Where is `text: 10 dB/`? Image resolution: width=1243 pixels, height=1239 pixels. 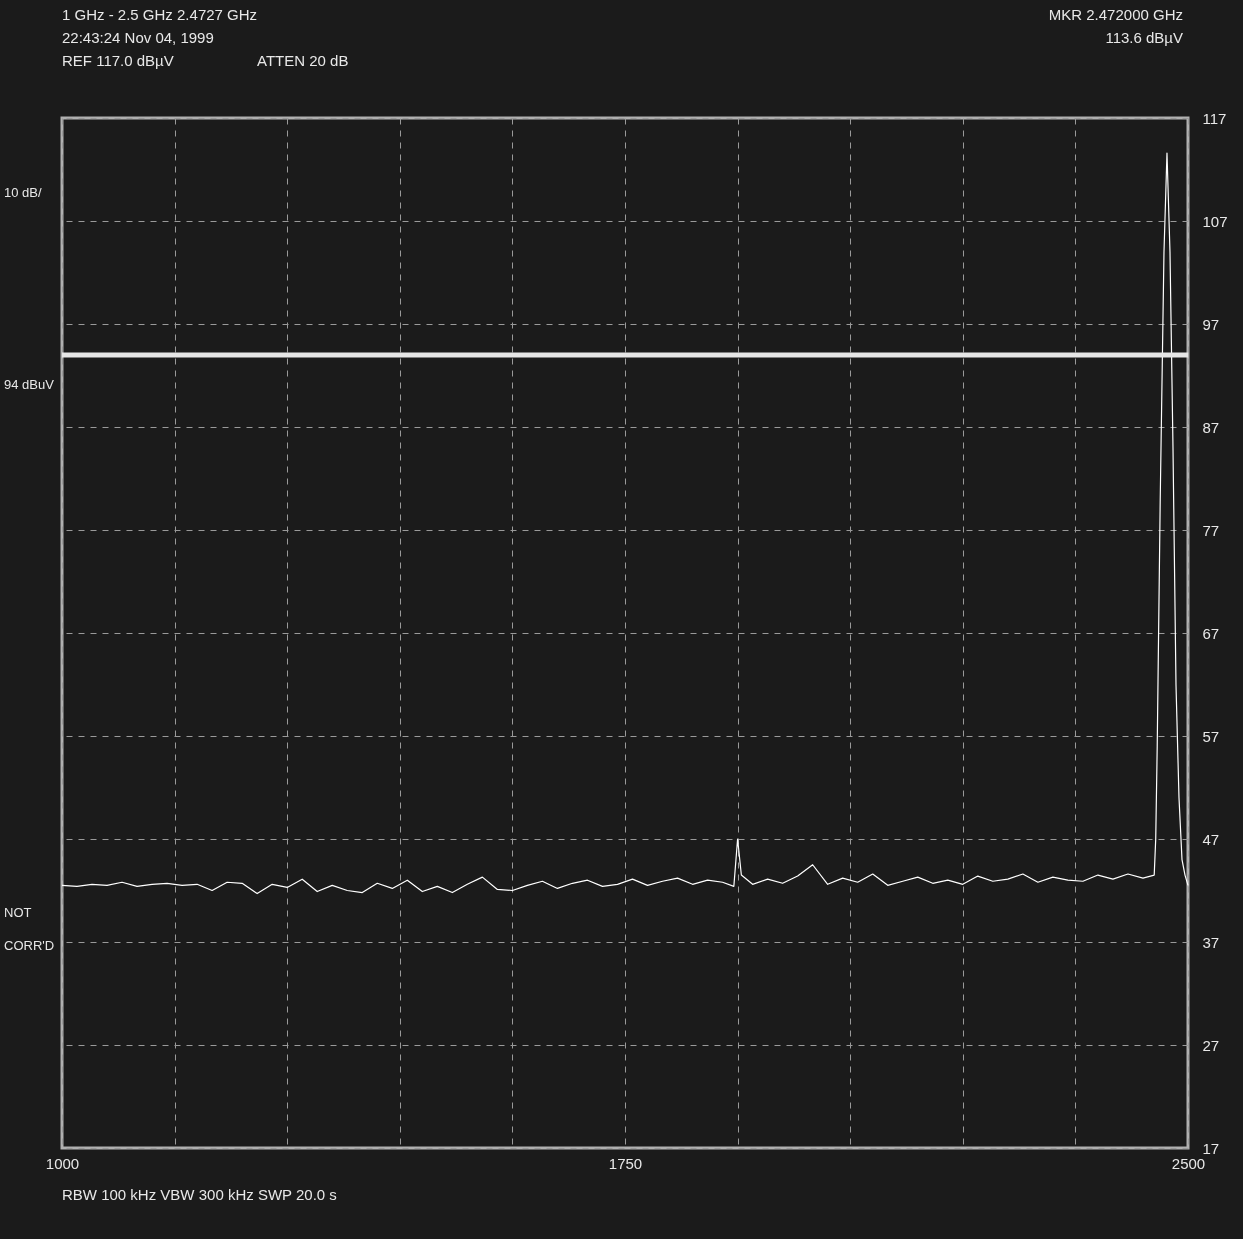
text: 10 dB/ is located at coordinates (23, 192).